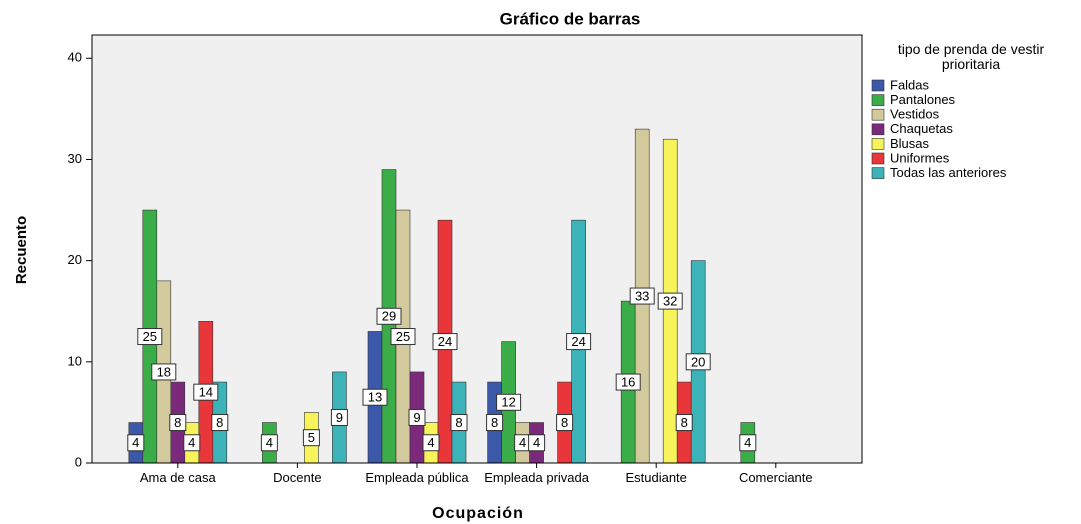 The width and height of the screenshot is (1081, 524). I want to click on legend-label: Faldas, so click(910, 84).